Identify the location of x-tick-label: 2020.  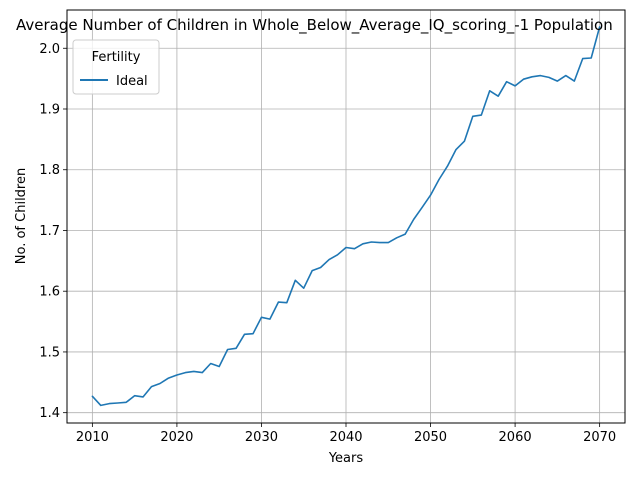
(176, 437).